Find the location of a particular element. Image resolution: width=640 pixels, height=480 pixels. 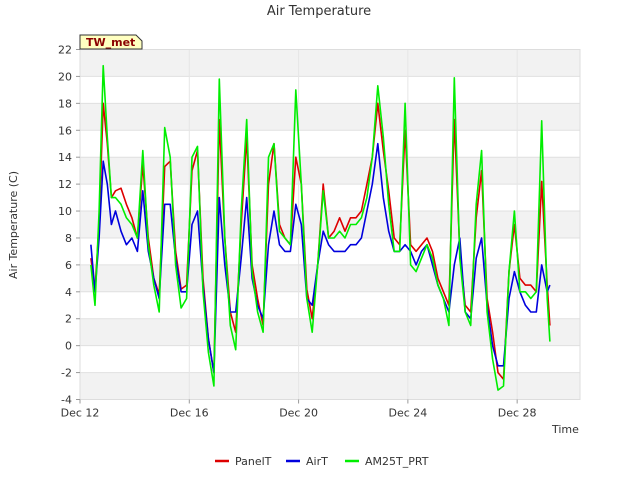

x-axis-ticks: Dec 12 Dec 16 Dec 20 Dec 24 Dec 28 is located at coordinates (299, 409).